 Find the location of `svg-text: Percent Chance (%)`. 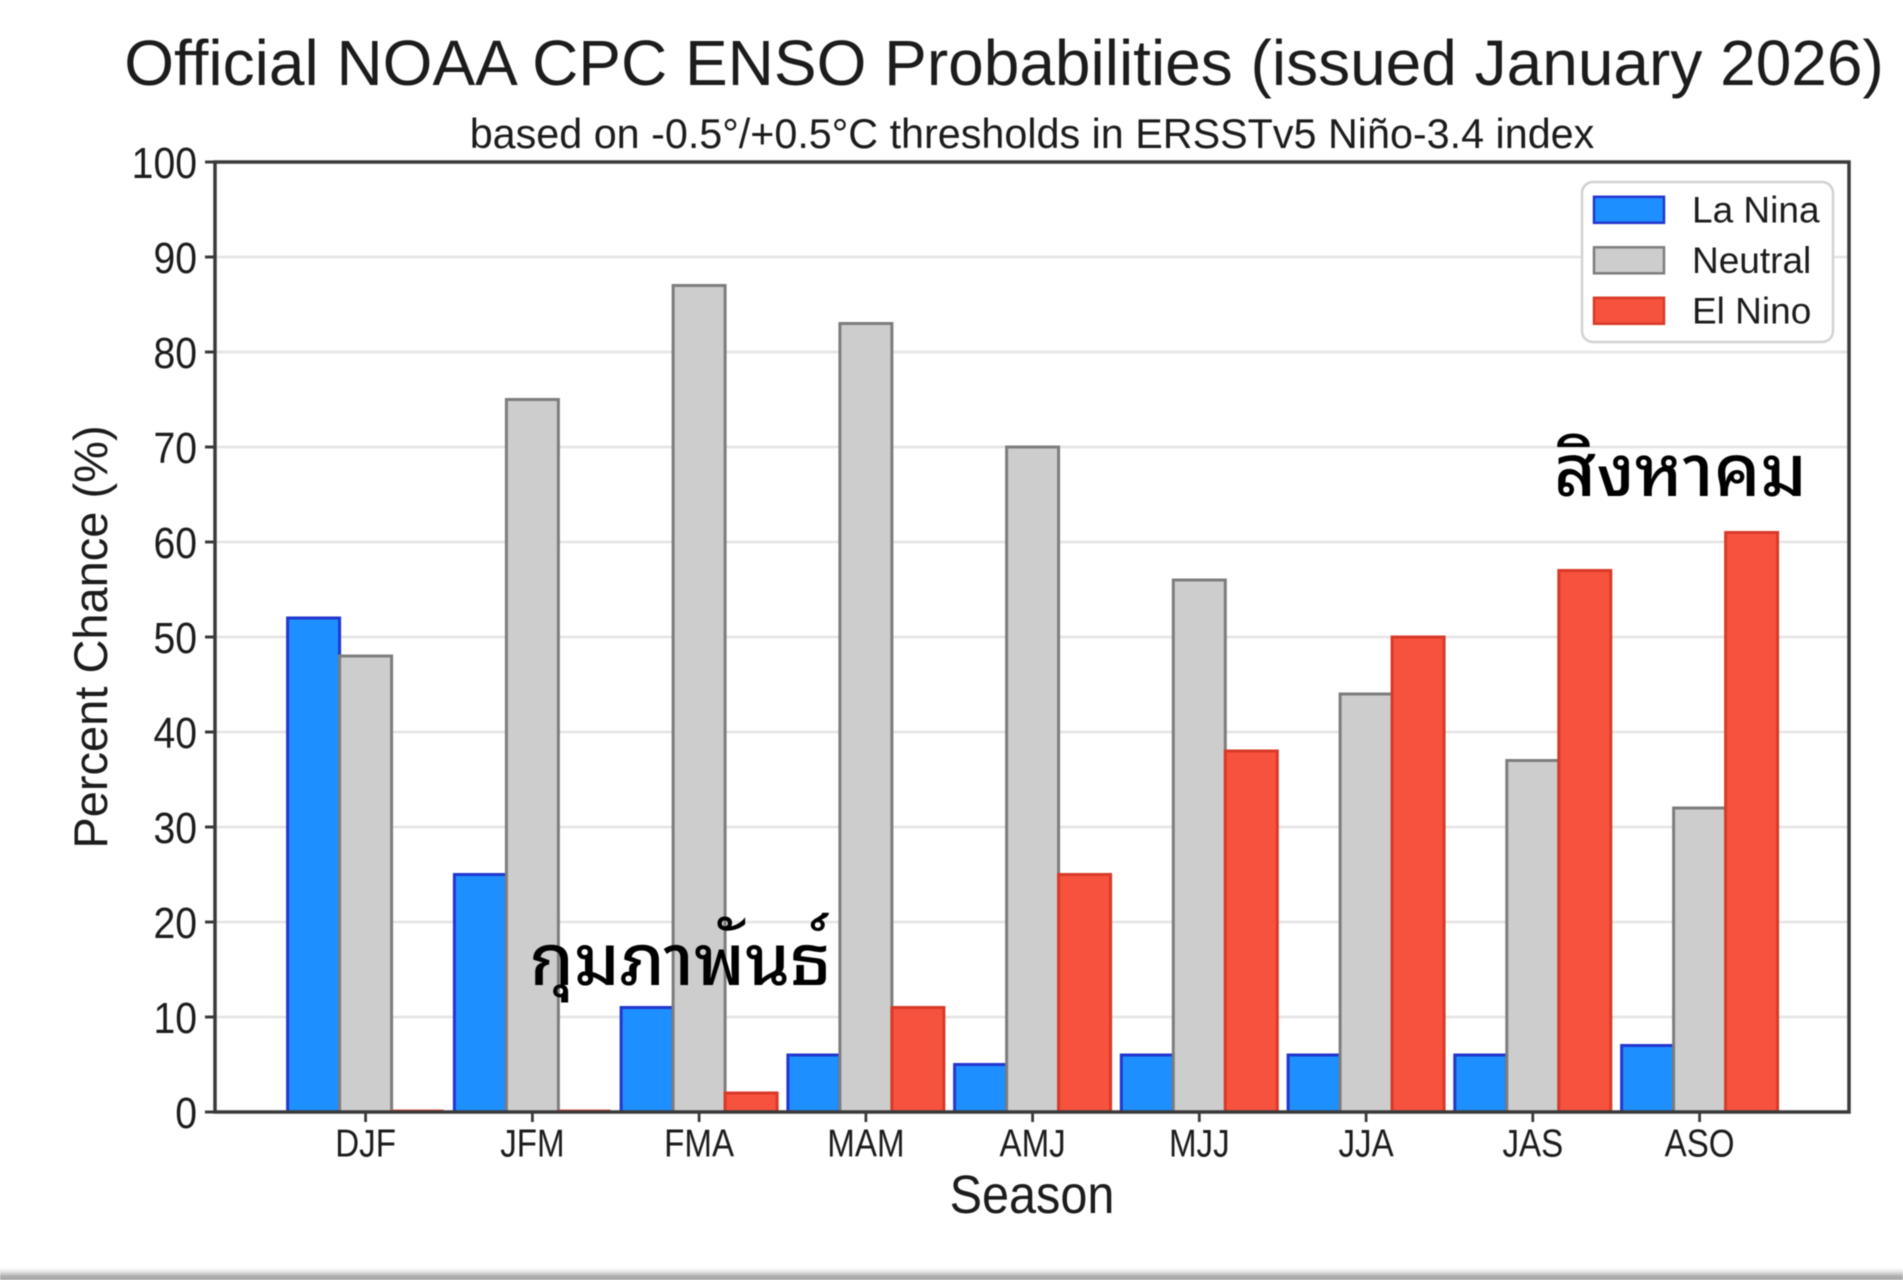

svg-text: Percent Chance (%) is located at coordinates (90, 636).